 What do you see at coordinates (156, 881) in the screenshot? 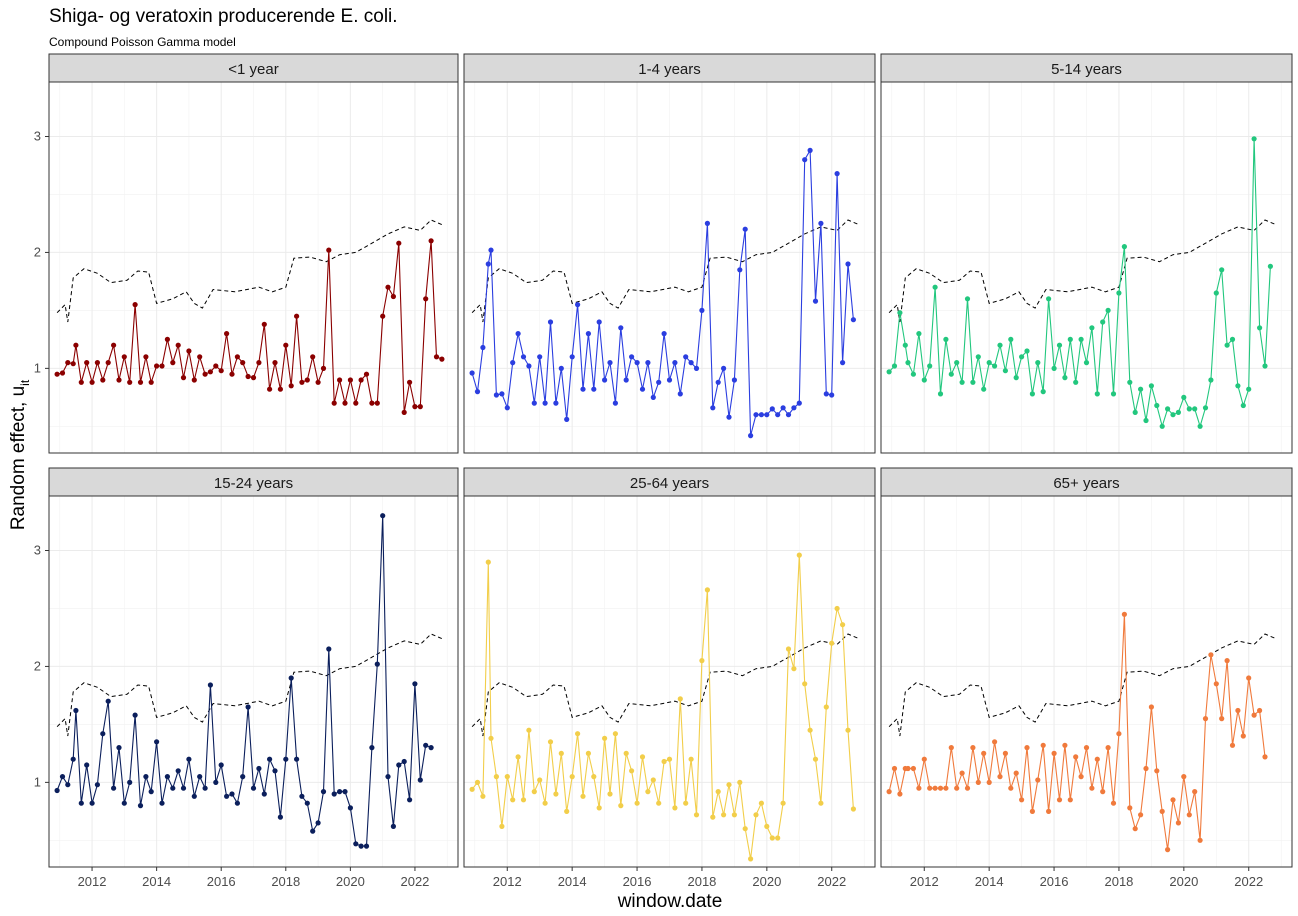
I see `x-tick-label: 2014` at bounding box center [156, 881].